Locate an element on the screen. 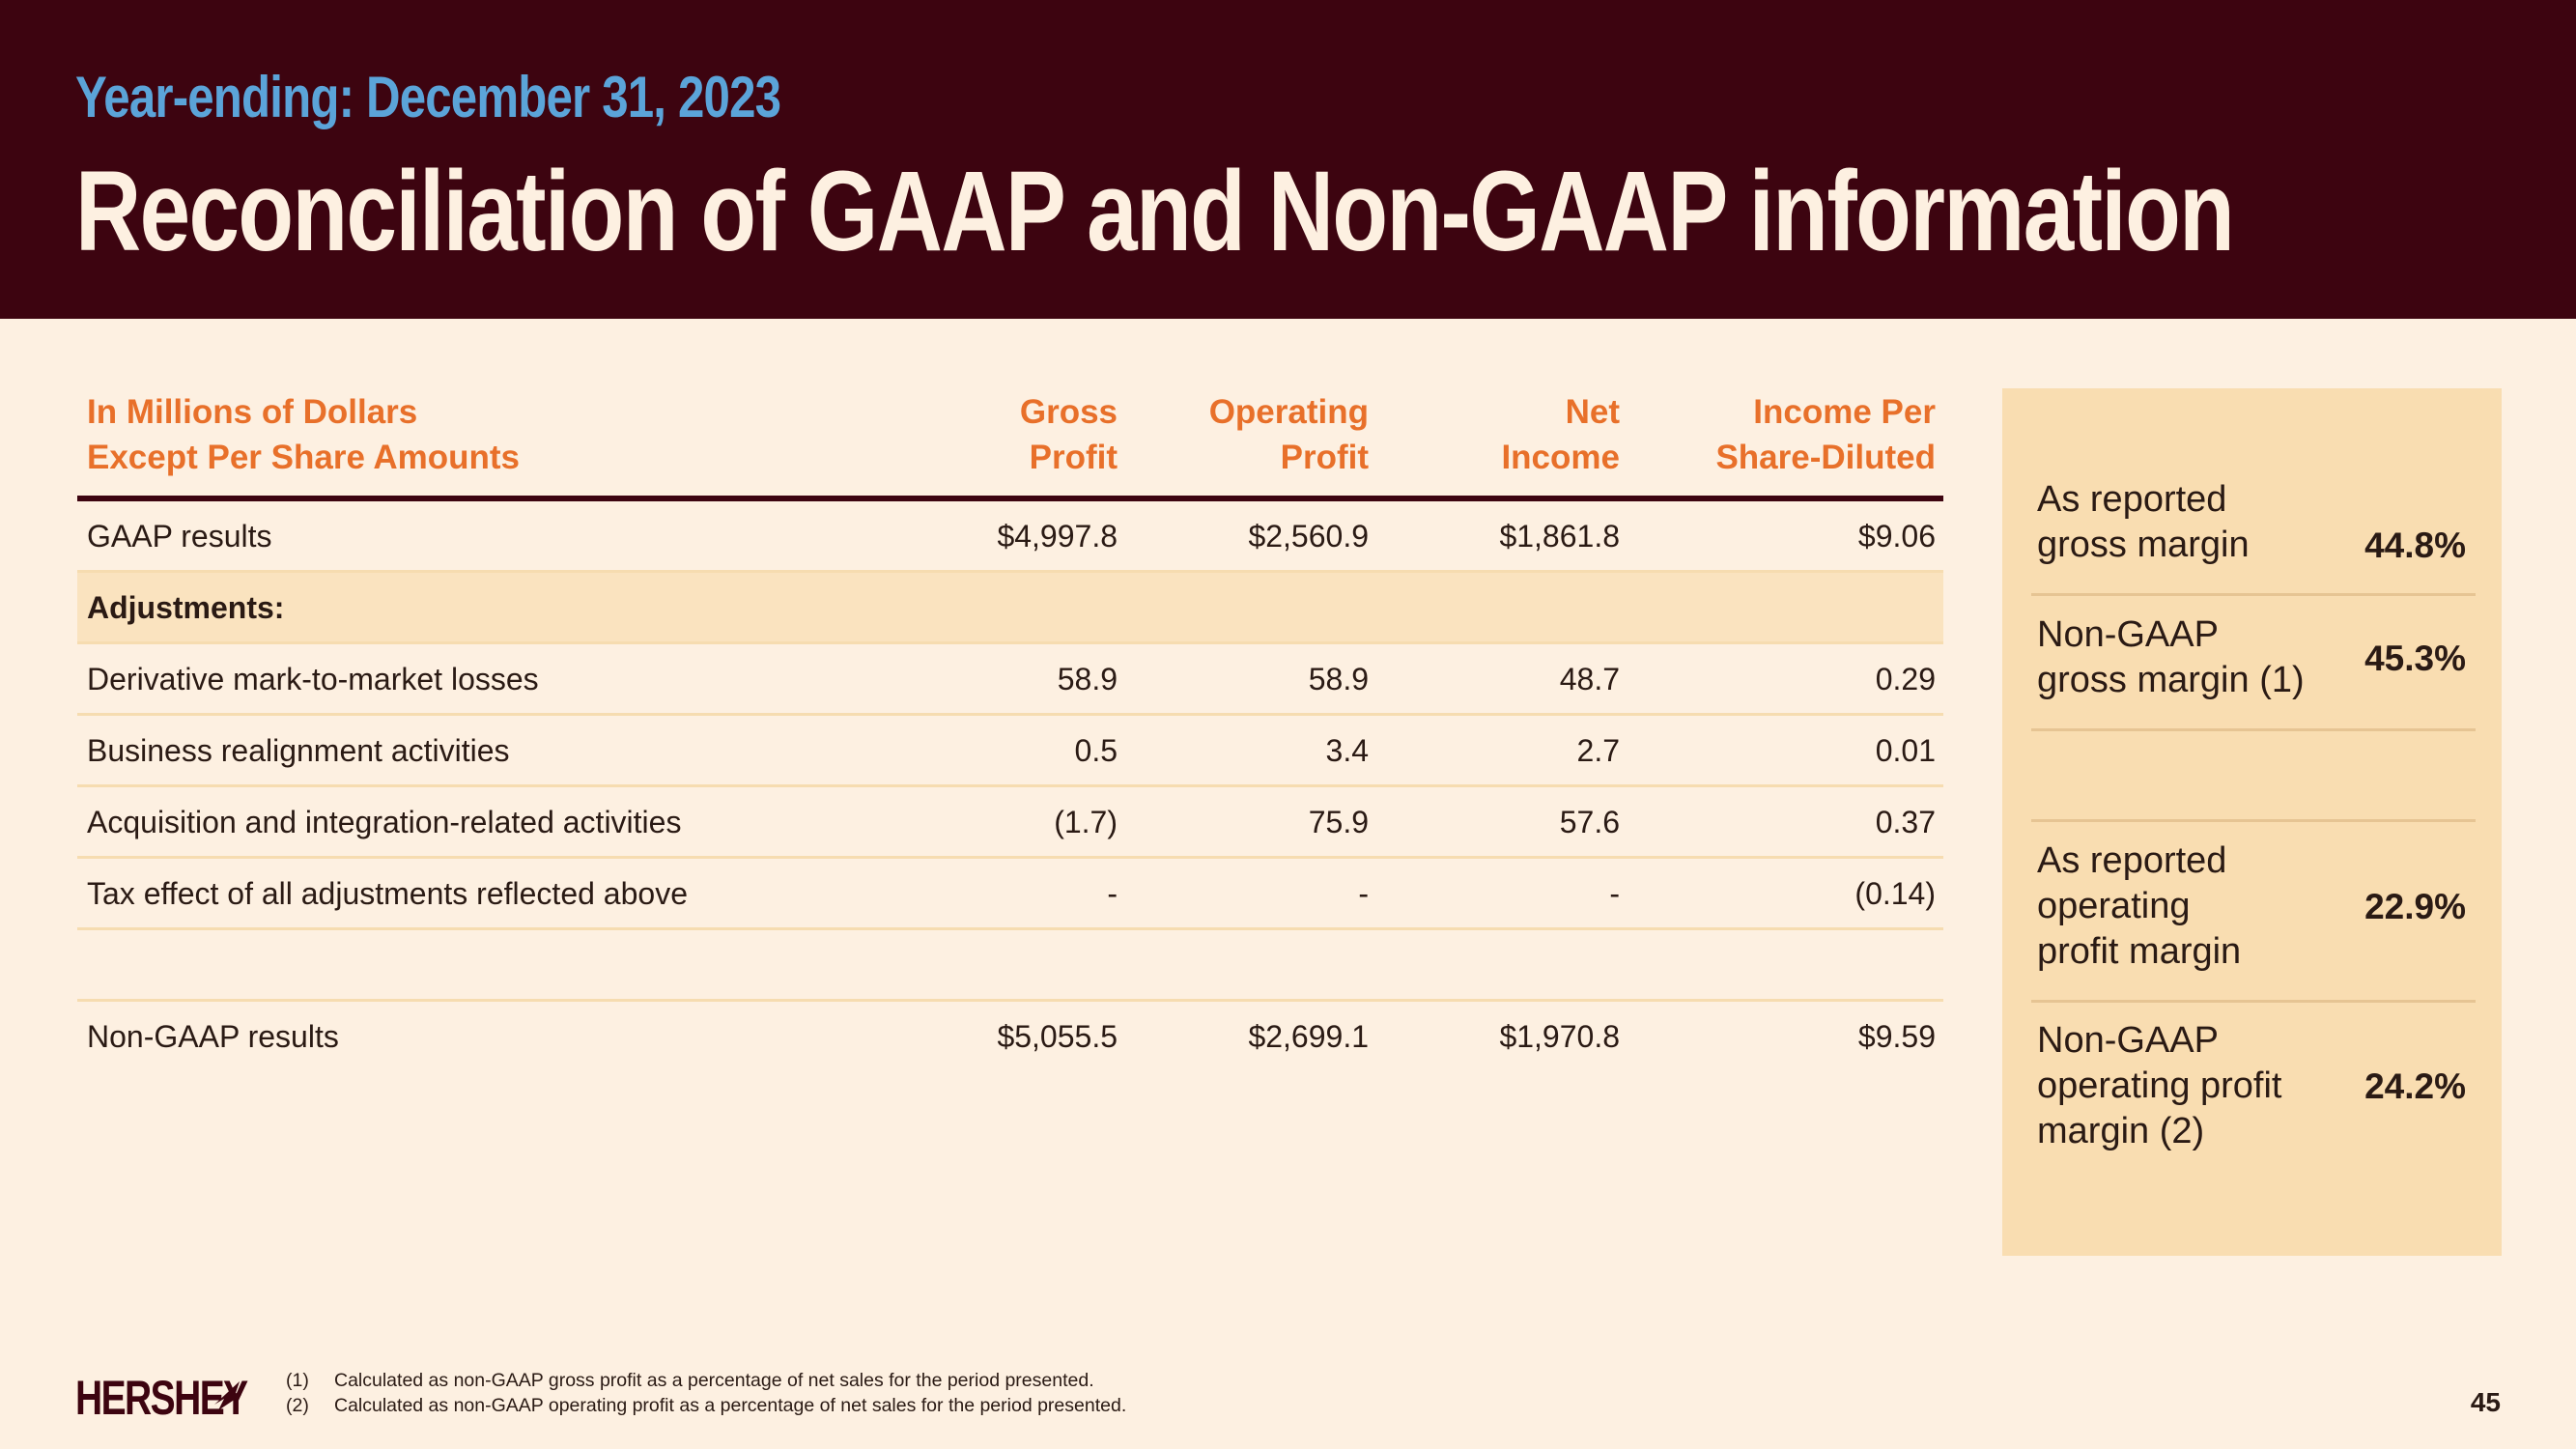 The width and height of the screenshot is (2576, 1449). panel-value: 45.3% is located at coordinates (2415, 658).